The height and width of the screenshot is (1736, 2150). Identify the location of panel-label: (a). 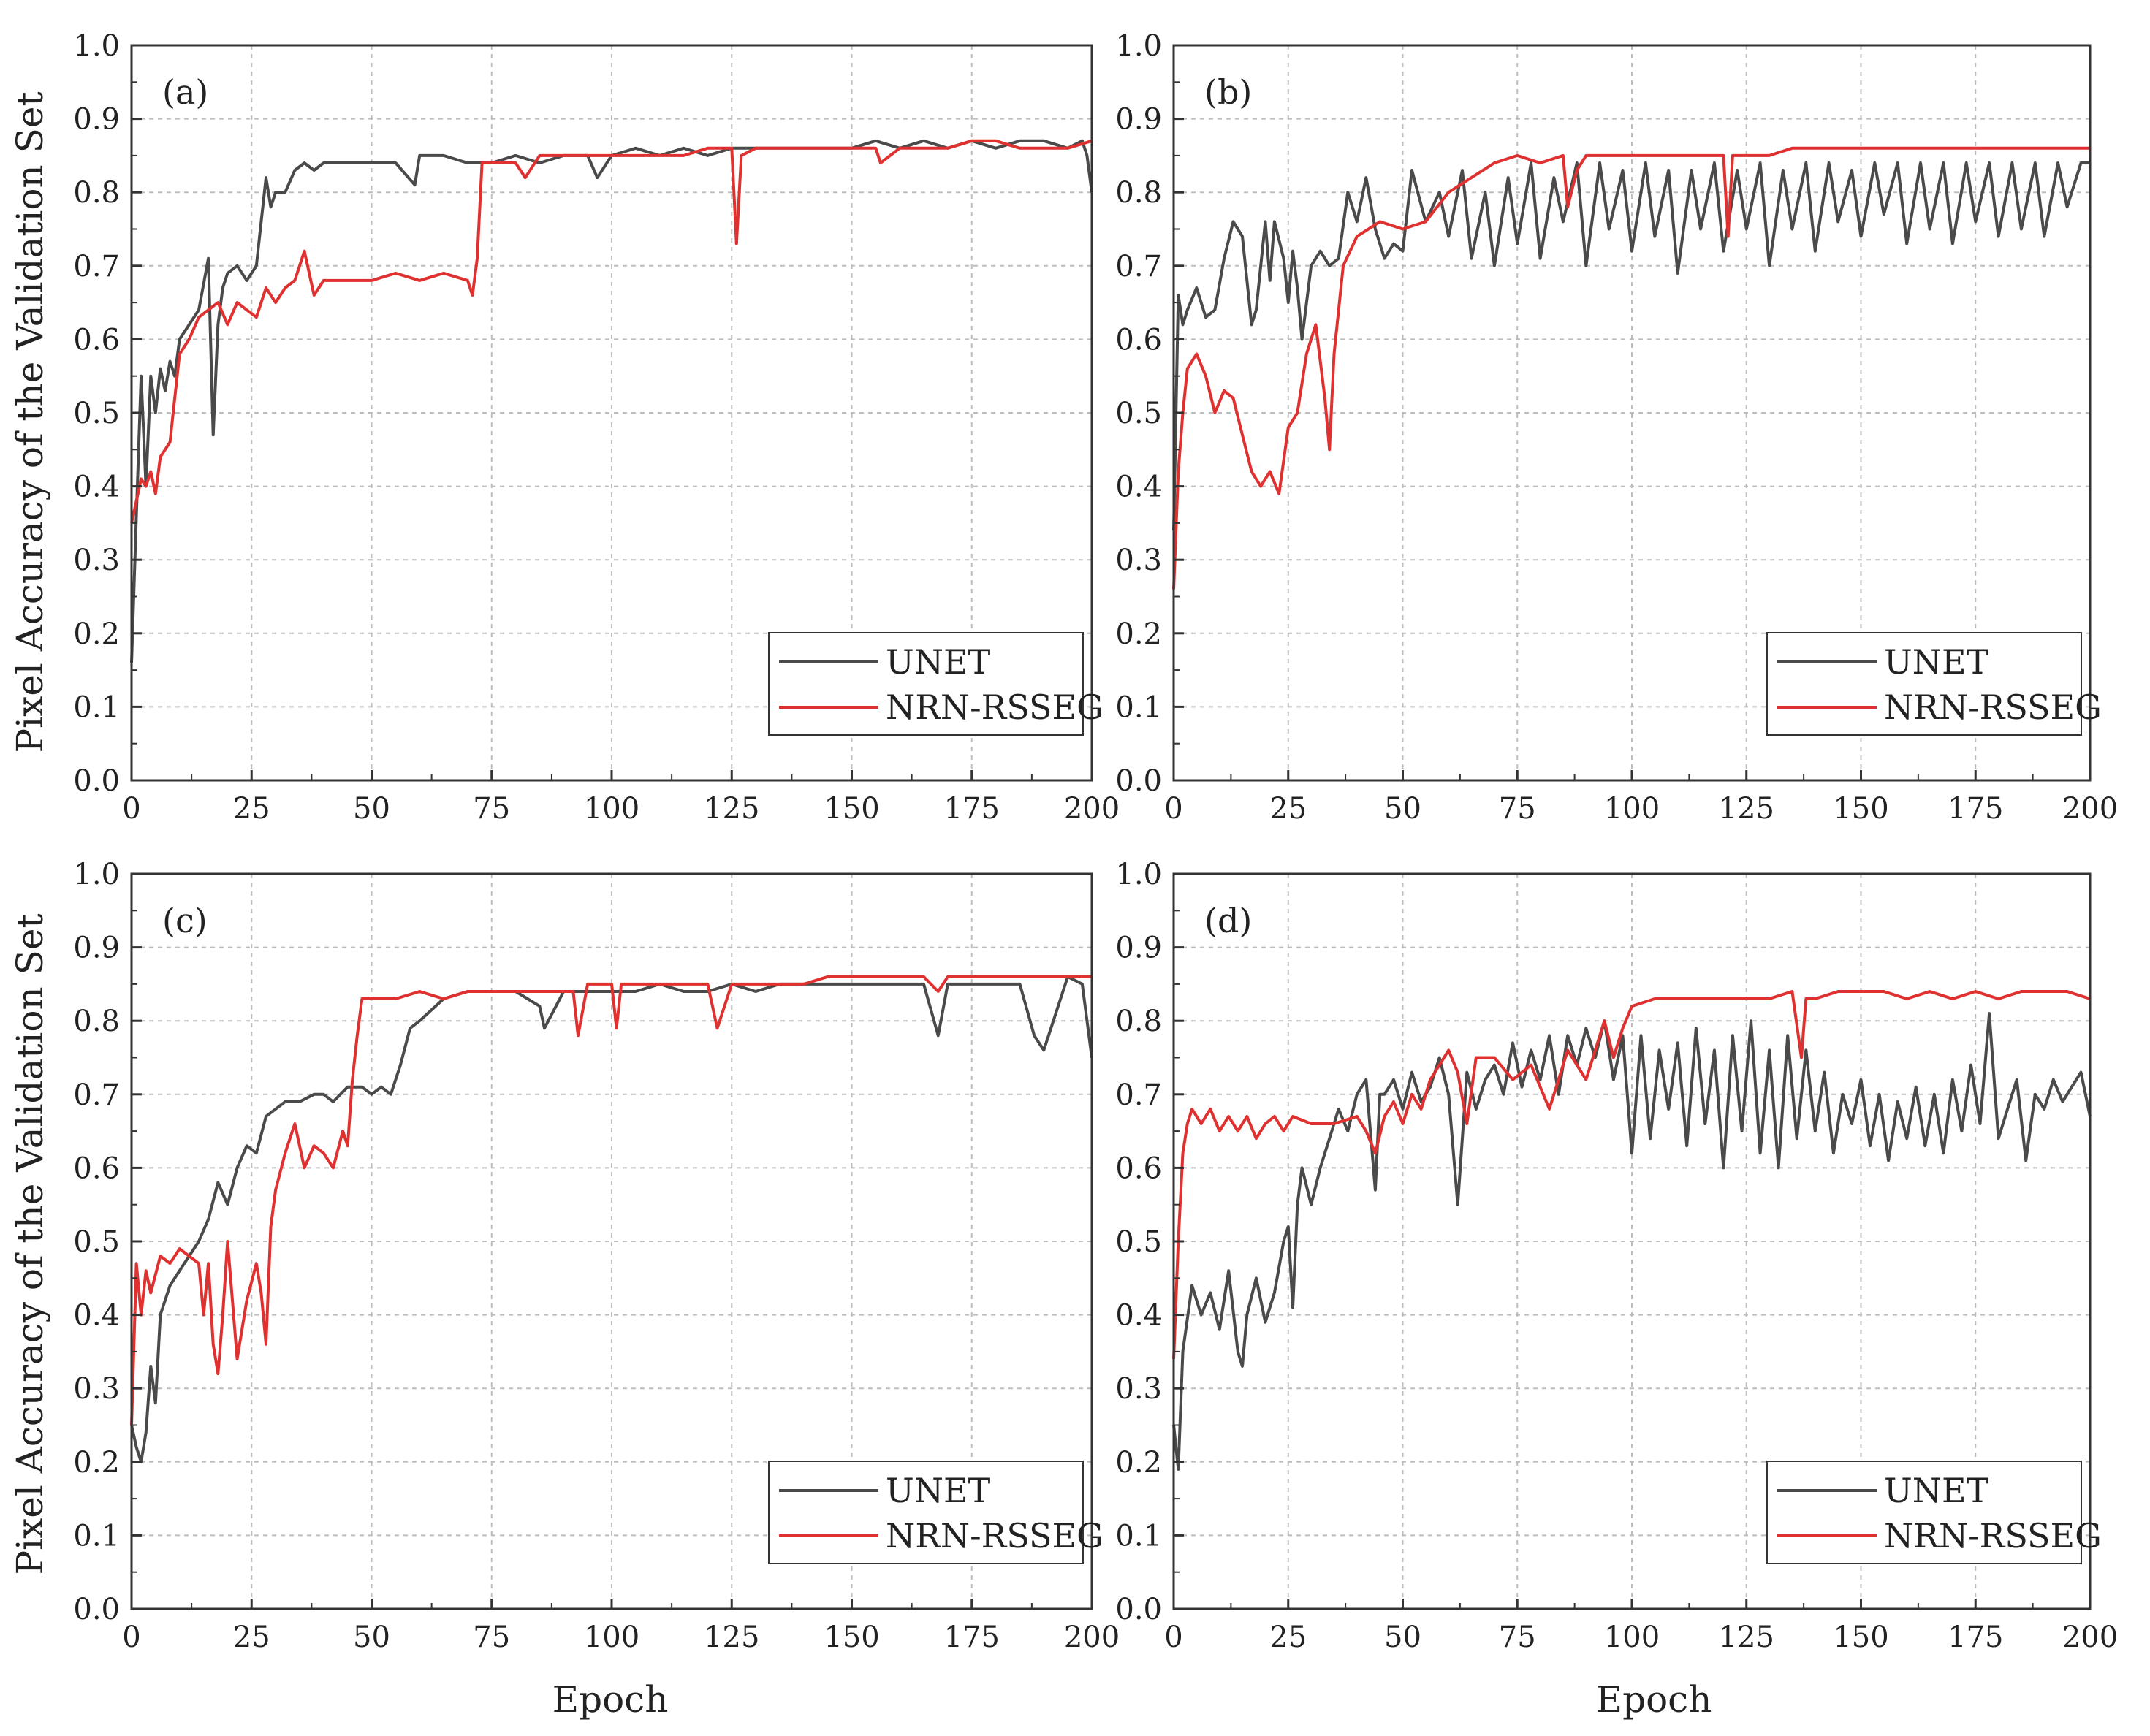
(185, 92).